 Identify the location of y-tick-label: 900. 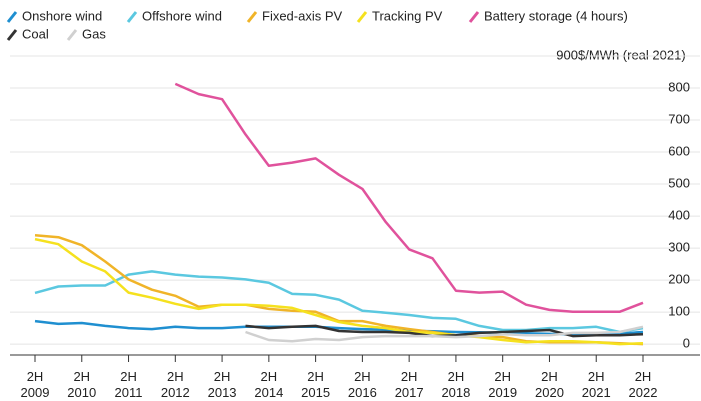
(567, 54).